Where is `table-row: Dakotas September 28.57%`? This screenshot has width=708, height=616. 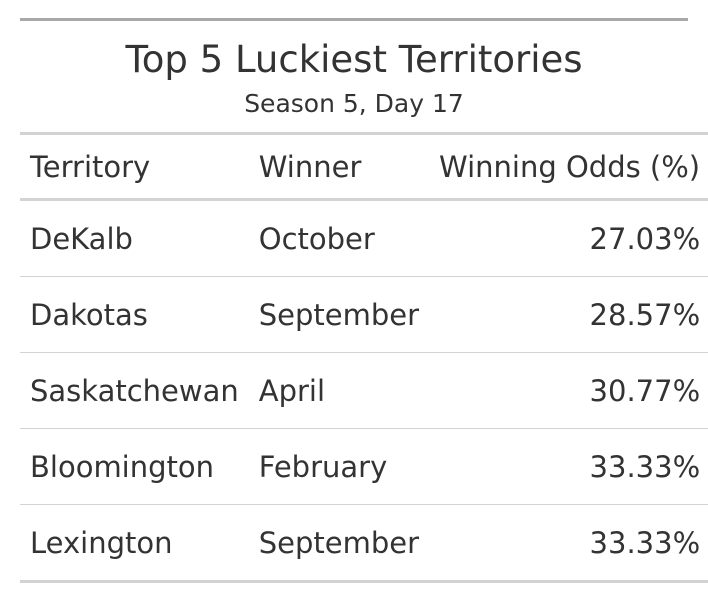
table-row: Dakotas September 28.57% is located at coordinates (364, 314).